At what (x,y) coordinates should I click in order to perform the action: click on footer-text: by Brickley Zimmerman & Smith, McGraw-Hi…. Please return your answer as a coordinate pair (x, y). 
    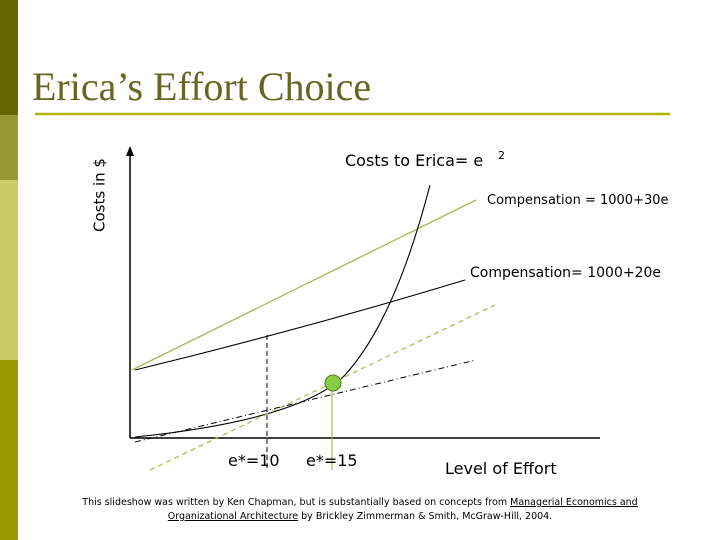
    Looking at the image, I should click on (425, 516).